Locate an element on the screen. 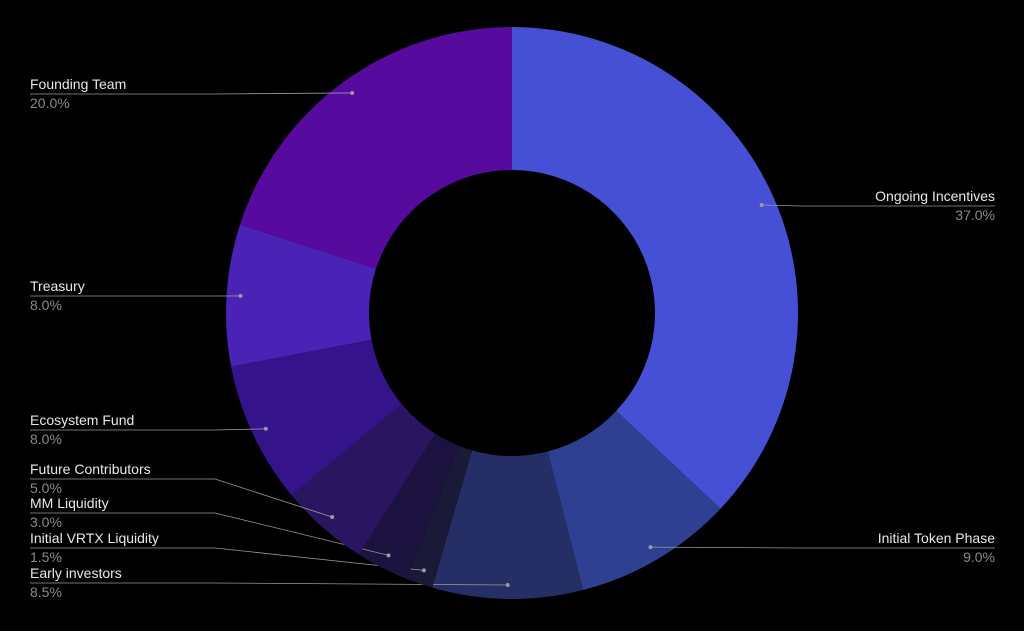 This screenshot has width=1024, height=631. slice-value-label: 1.5% is located at coordinates (46, 557).